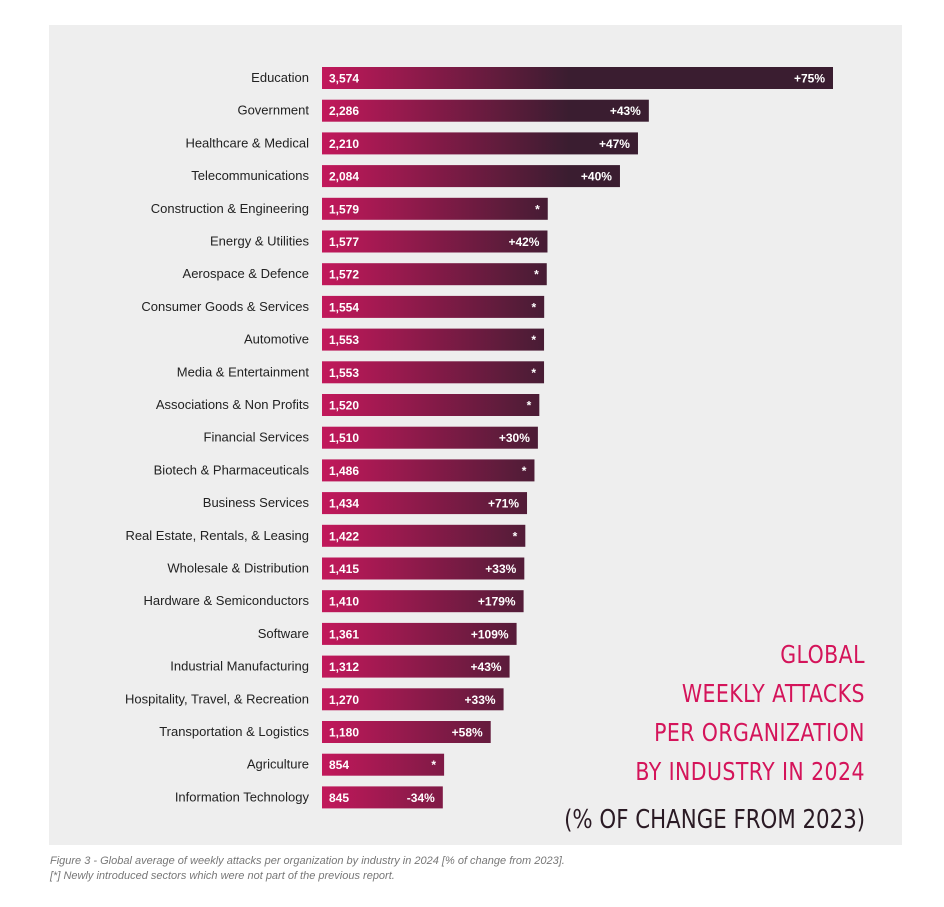  I want to click on category-label: Transportation & Logistics, so click(234, 731).